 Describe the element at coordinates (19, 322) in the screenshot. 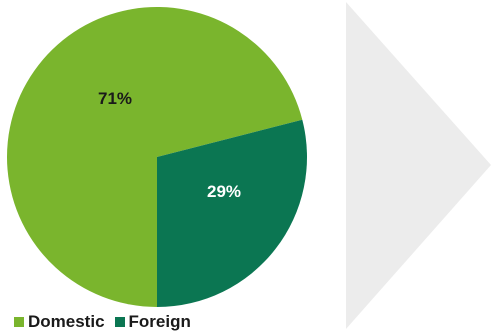

I see `legend-swatch-domestic` at that location.